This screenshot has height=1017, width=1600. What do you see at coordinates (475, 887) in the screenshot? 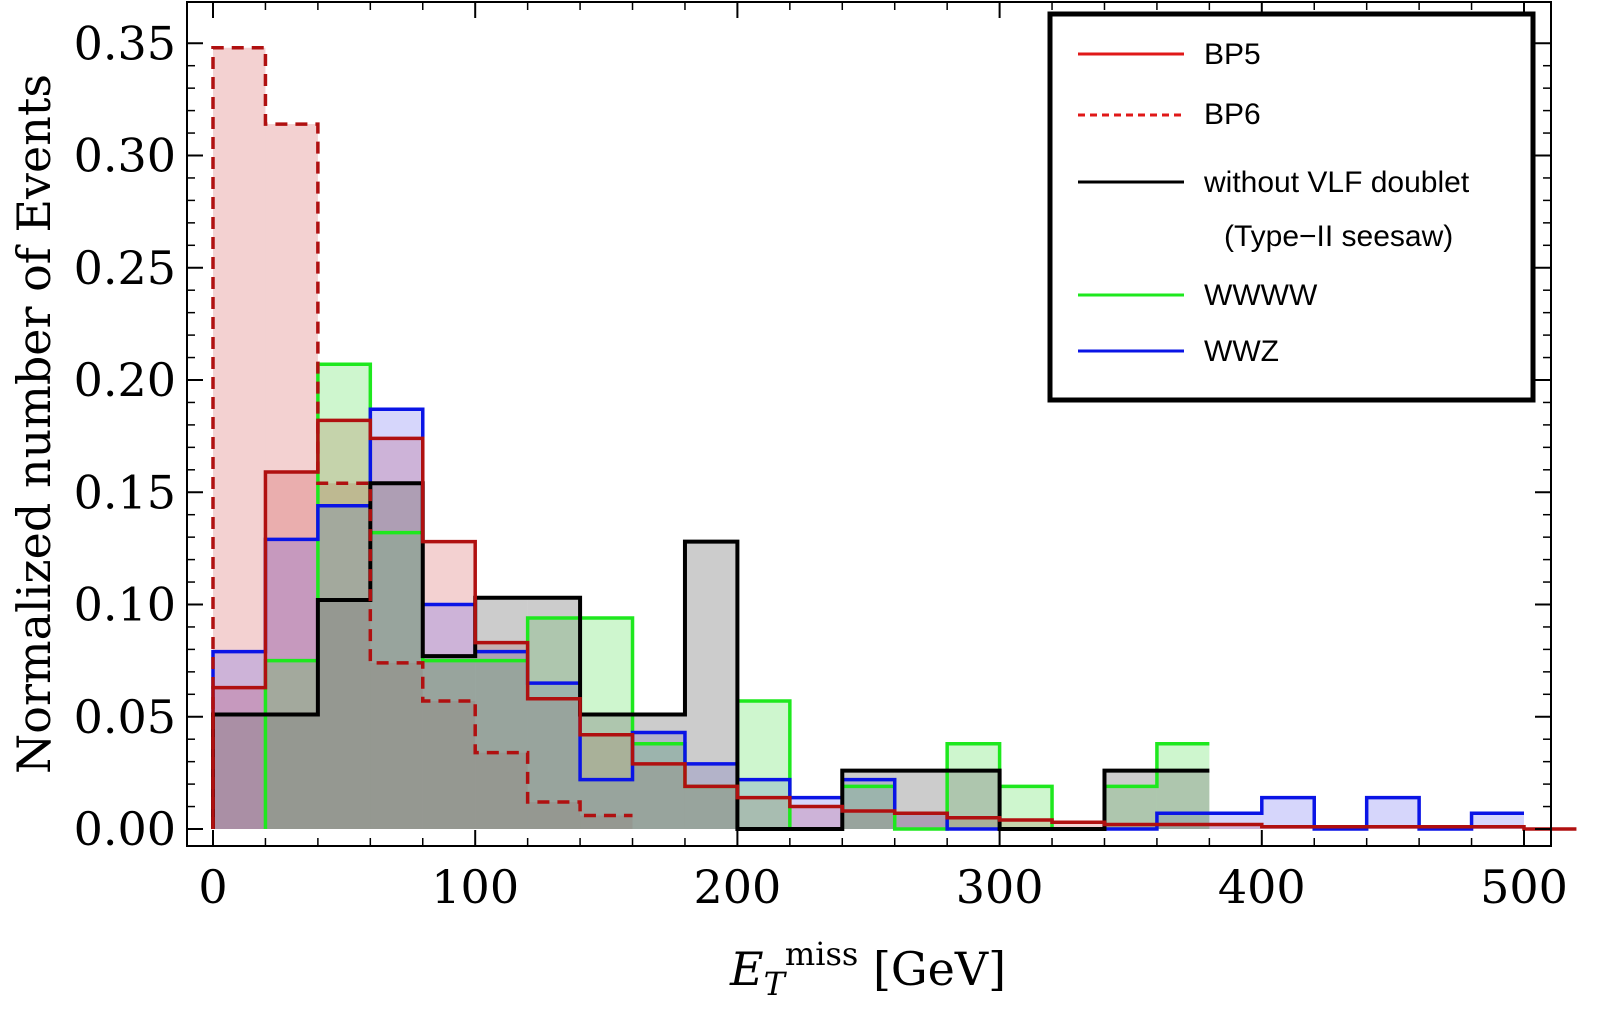
I see `x-tick-label: 100` at bounding box center [475, 887].